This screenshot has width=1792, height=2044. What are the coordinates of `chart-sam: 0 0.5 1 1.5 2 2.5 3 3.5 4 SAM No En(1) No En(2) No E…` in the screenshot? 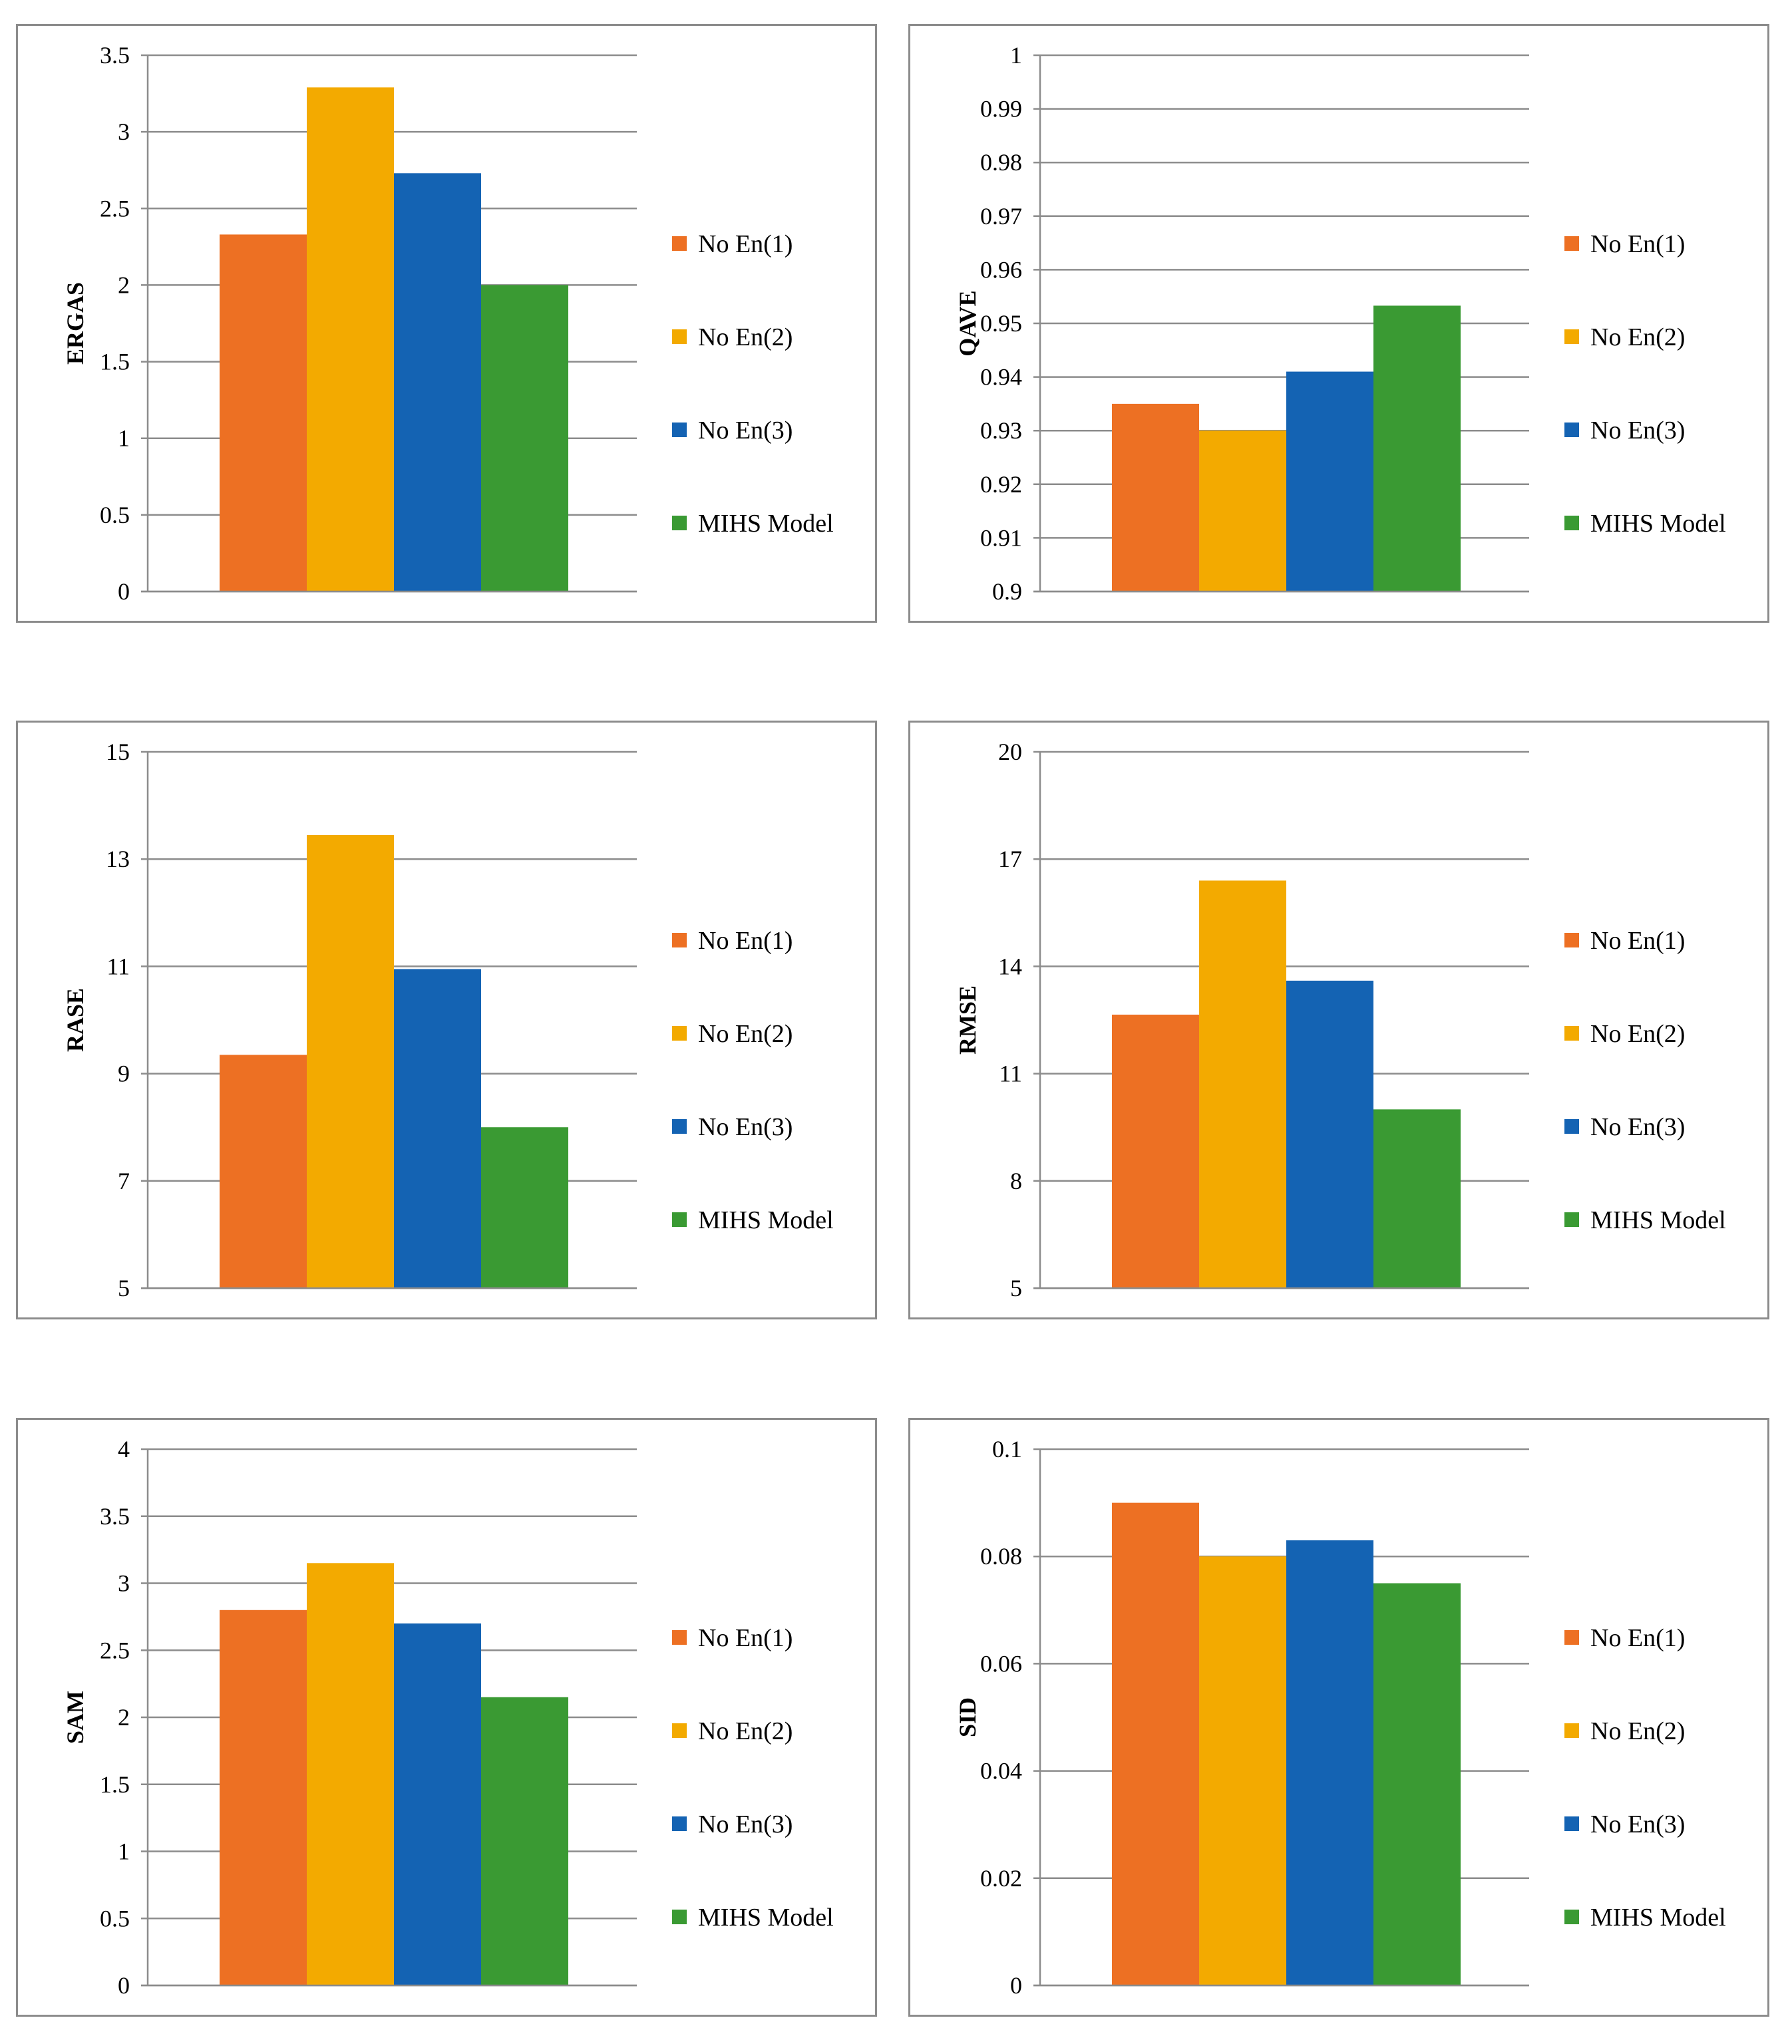 It's located at (448, 1717).